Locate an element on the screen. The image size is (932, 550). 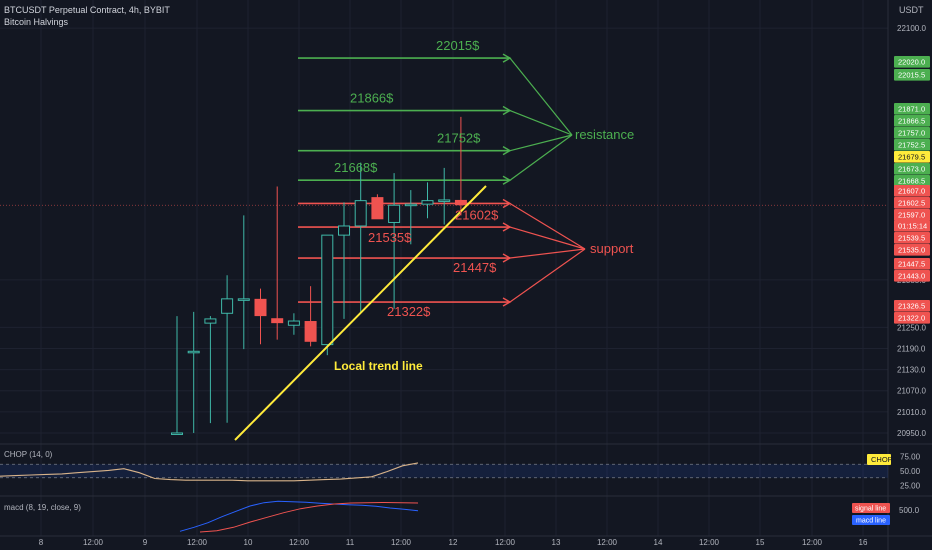
resistance-label: 21668$ is located at coordinates (356, 167).